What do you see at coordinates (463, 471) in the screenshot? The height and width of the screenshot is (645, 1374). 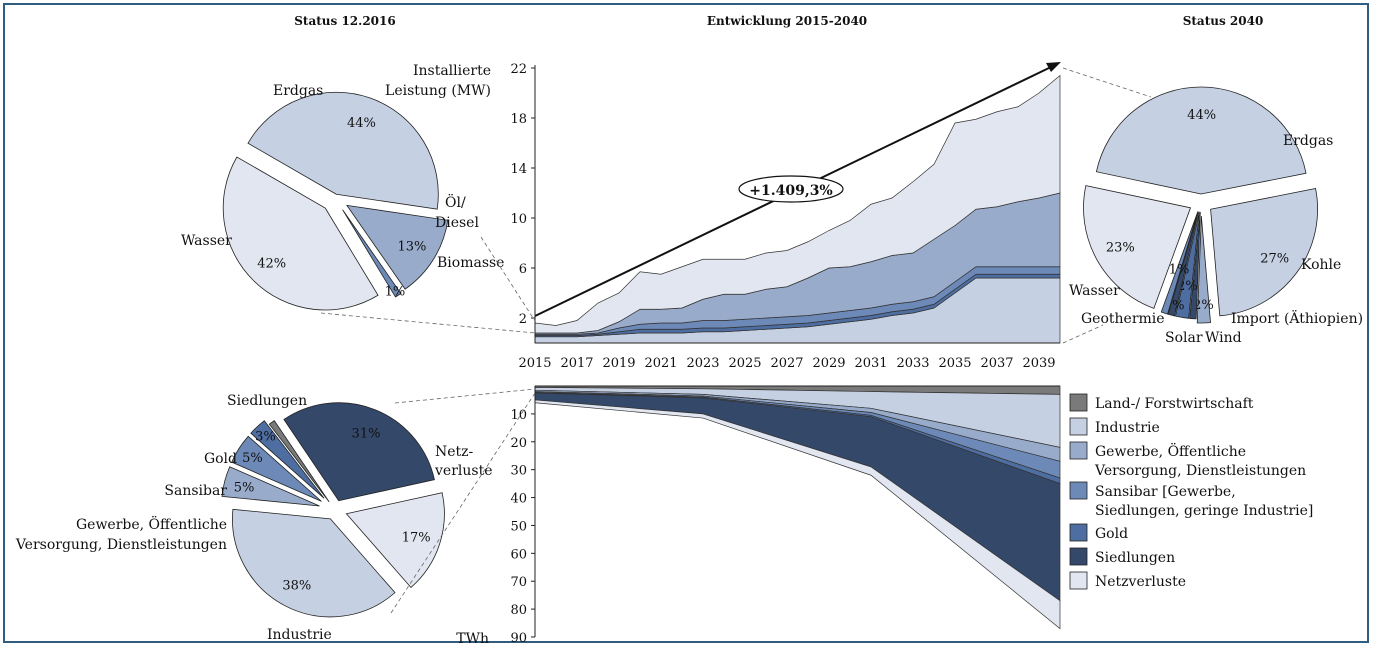 I see `slice-label-verluste: verluste` at bounding box center [463, 471].